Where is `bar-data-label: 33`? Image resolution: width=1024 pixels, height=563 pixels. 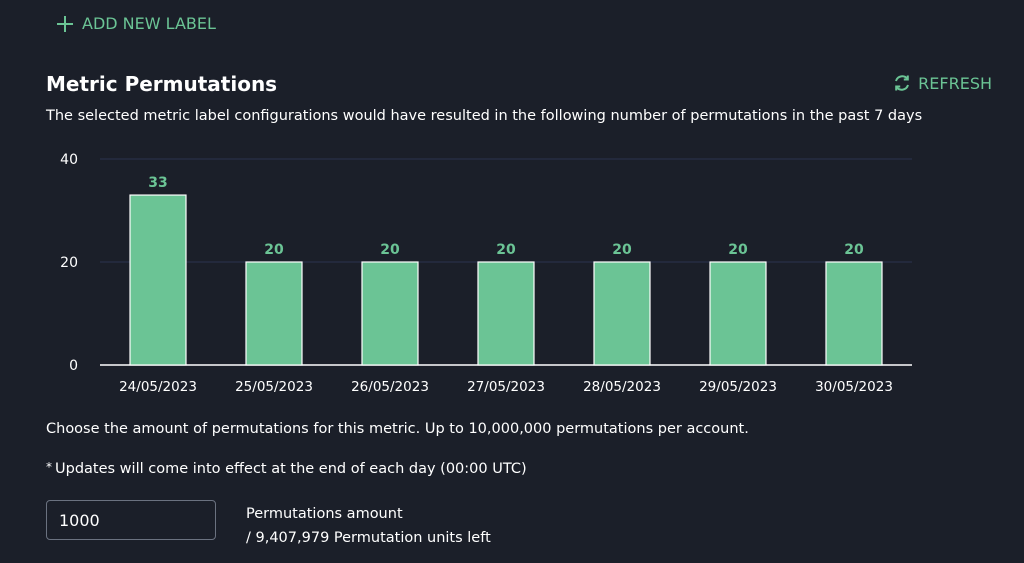 bar-data-label: 33 is located at coordinates (157, 183).